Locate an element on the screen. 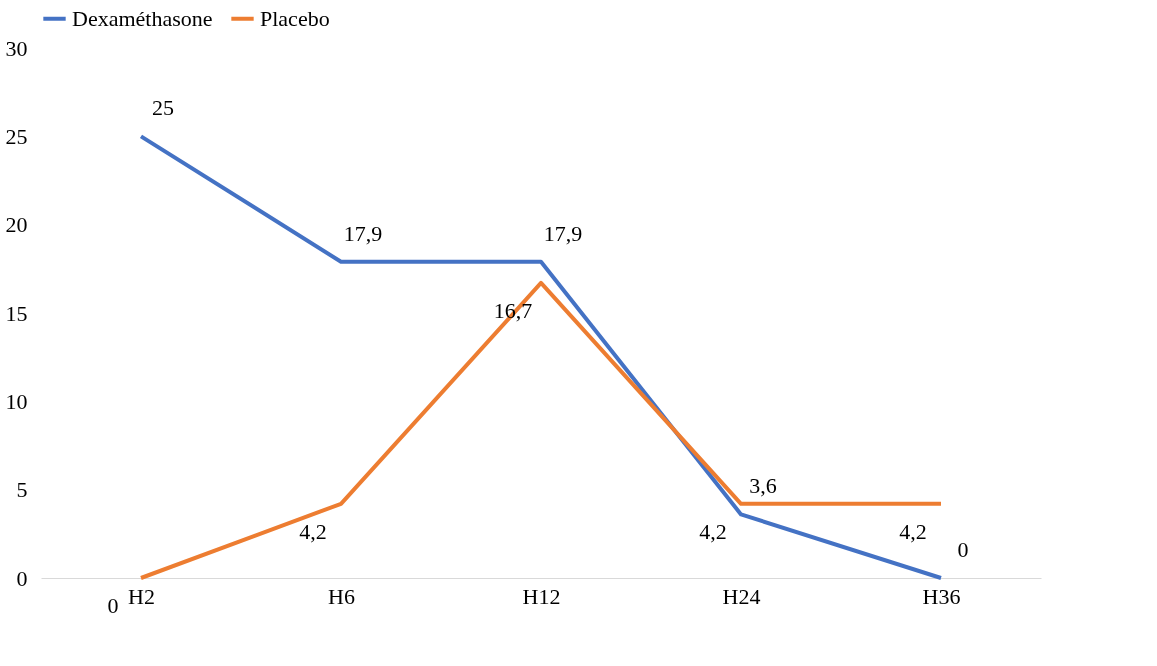  y-tick-label: 15 is located at coordinates (16, 313).